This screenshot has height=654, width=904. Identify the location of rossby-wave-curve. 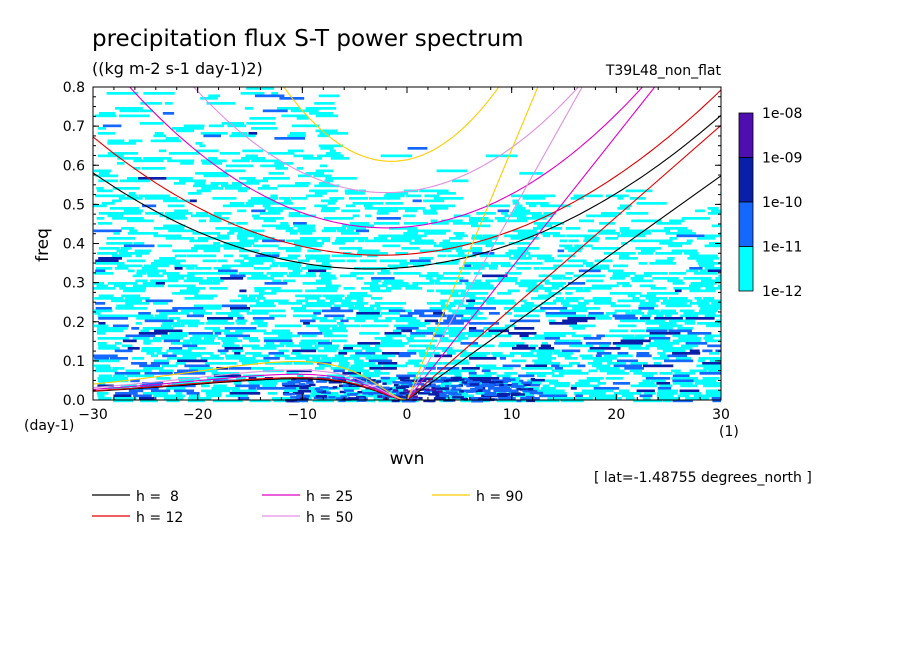
(250, 388).